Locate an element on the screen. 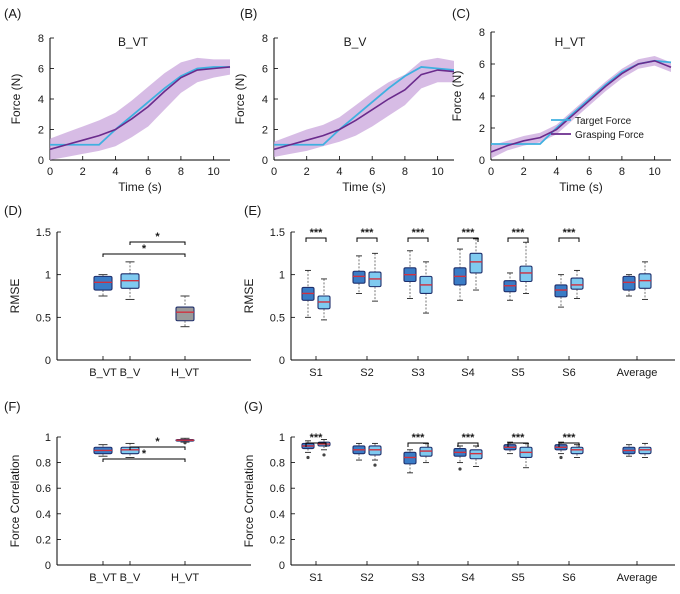 This screenshot has height=594, width=680. panel-label-d: (D) is located at coordinates (13, 210).